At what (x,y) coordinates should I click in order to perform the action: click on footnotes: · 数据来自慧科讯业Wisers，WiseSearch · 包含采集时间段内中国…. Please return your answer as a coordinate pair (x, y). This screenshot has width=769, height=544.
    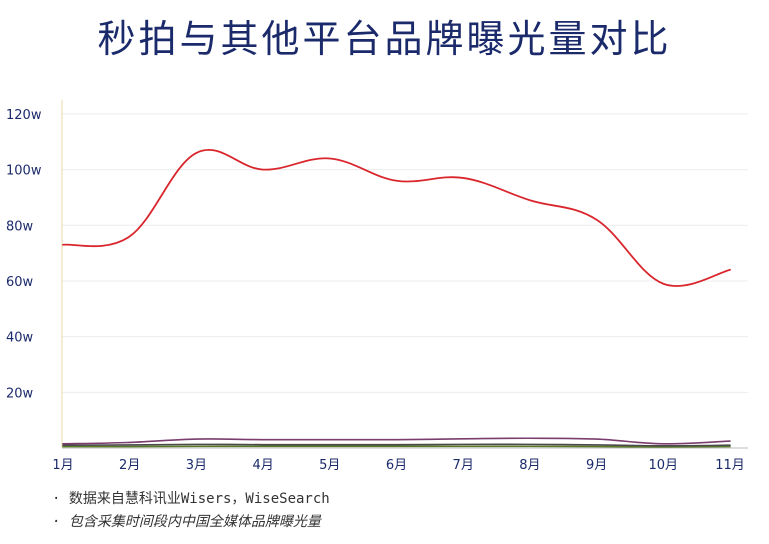
    Looking at the image, I should click on (191, 511).